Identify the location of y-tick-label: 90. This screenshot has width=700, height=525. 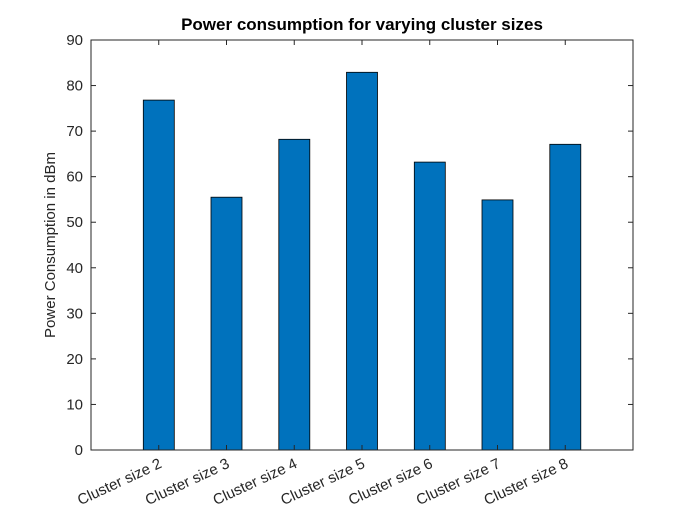
(74, 40).